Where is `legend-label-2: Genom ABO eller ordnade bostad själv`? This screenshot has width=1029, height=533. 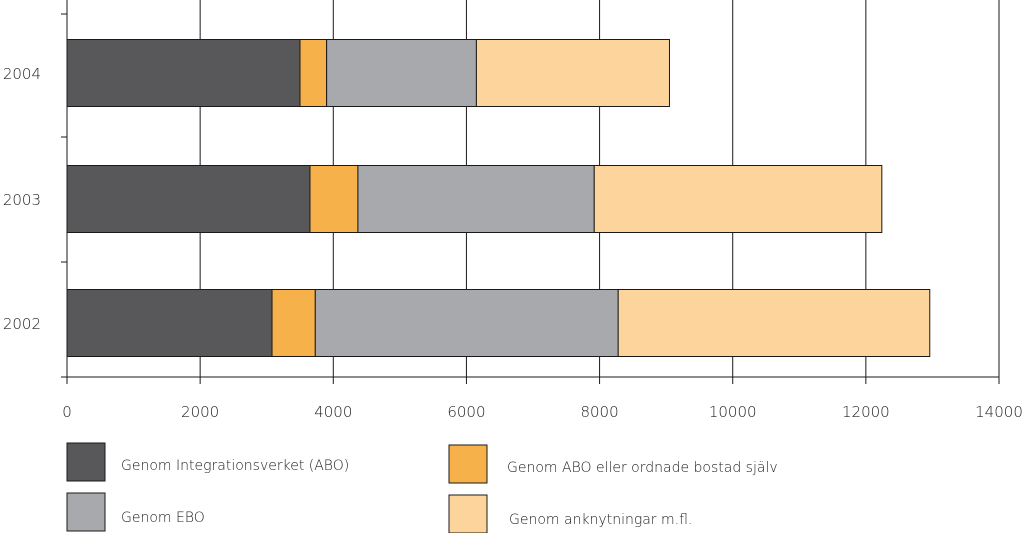 legend-label-2: Genom ABO eller ordnade bostad själv is located at coordinates (642, 468).